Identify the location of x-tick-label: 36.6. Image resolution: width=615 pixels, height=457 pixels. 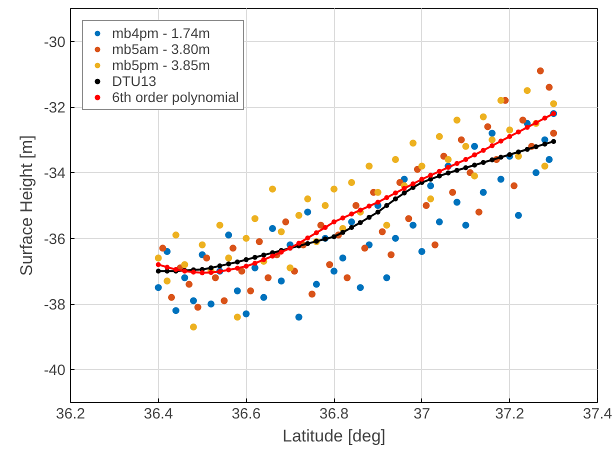
(246, 414).